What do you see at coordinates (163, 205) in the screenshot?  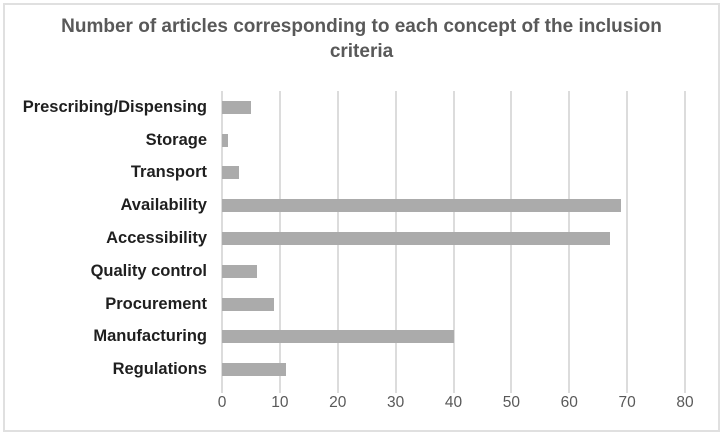 I see `category-label: Availability` at bounding box center [163, 205].